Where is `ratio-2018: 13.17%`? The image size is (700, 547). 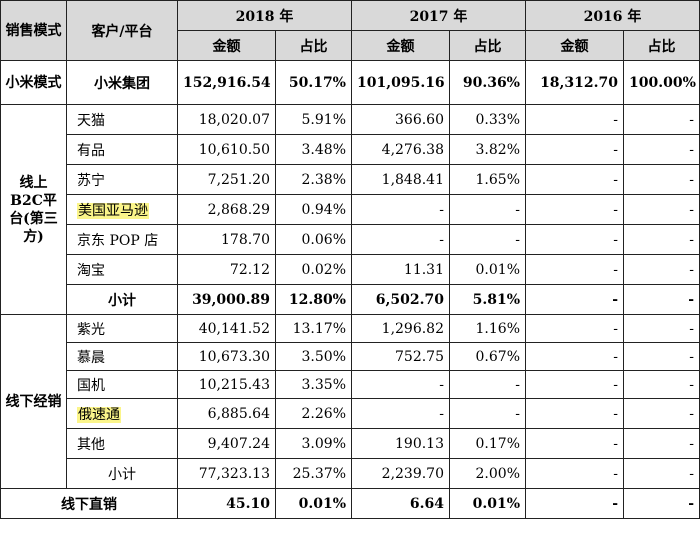
ratio-2018: 13.17% is located at coordinates (313, 328).